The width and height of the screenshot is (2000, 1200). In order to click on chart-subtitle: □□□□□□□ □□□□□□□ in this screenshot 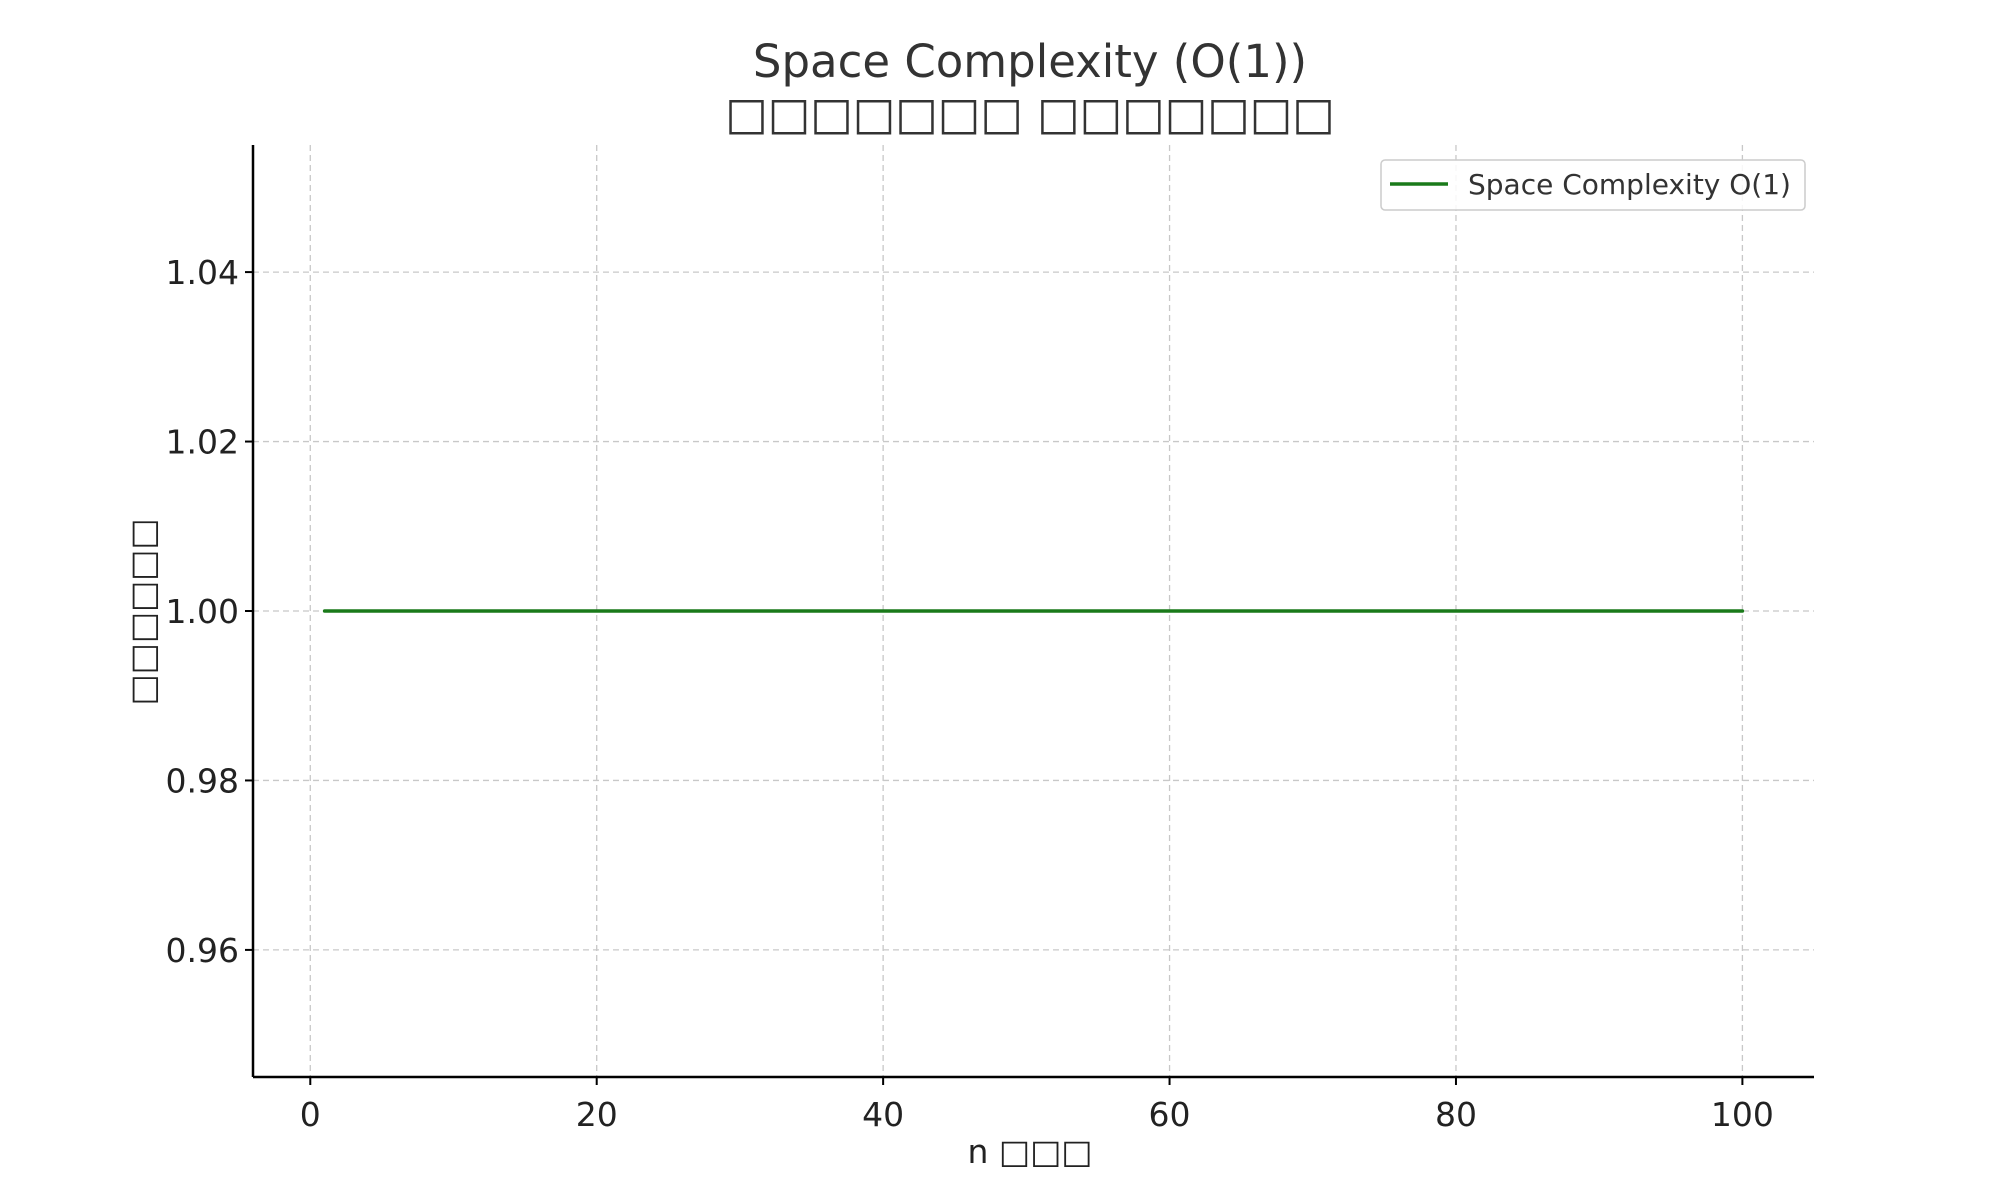, I will do `click(1030, 113)`.